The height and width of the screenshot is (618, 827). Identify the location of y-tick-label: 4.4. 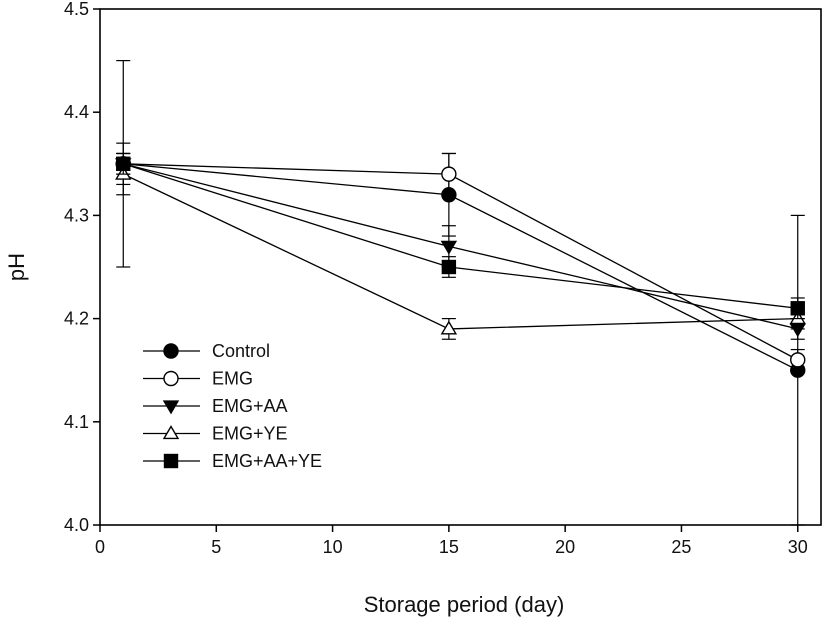
(76, 112).